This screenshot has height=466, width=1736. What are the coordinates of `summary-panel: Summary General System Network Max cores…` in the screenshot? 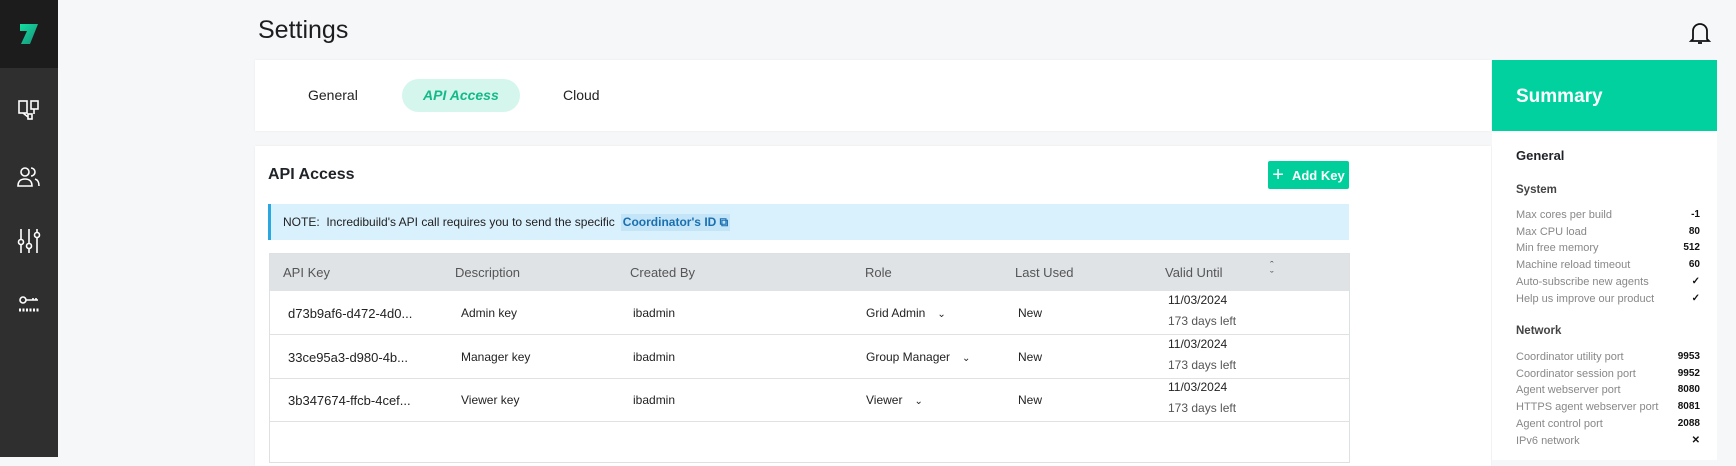 It's located at (1604, 260).